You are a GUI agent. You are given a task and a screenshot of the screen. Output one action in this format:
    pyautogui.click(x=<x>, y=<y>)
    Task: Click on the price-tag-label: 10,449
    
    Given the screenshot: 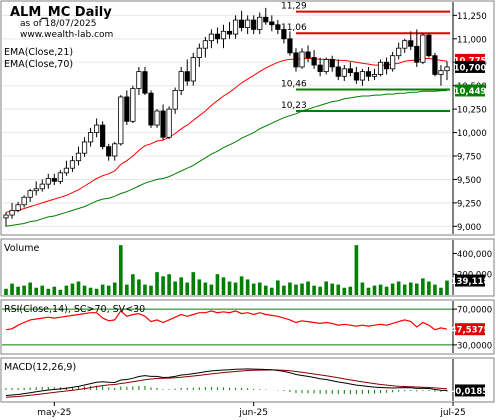 What is the action you would take?
    pyautogui.click(x=470, y=92)
    